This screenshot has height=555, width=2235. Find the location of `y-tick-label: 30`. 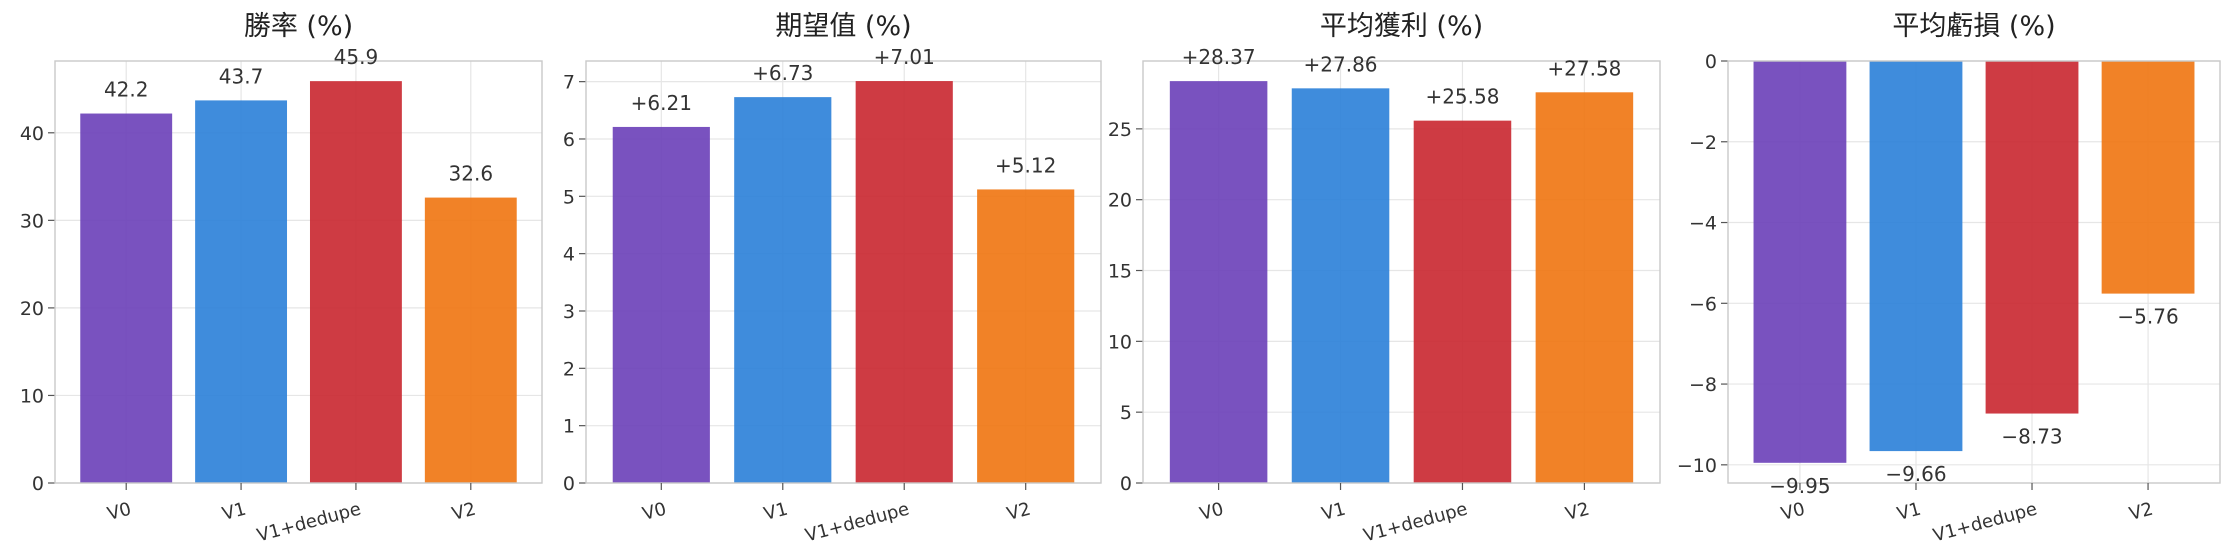

y-tick-label: 30 is located at coordinates (32, 221).